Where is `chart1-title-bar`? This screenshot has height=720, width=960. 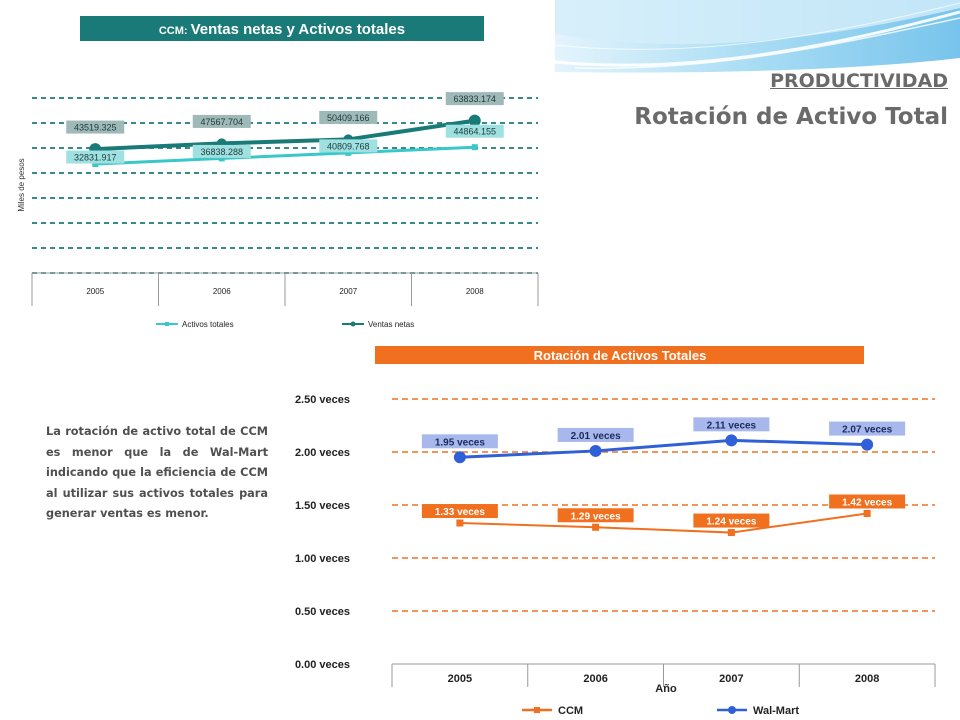
chart1-title-bar is located at coordinates (282, 28).